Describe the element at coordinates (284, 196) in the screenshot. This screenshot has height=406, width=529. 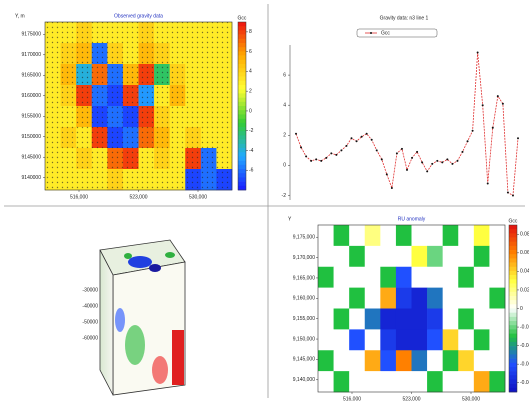
I see `y-tick-label: -2` at that location.